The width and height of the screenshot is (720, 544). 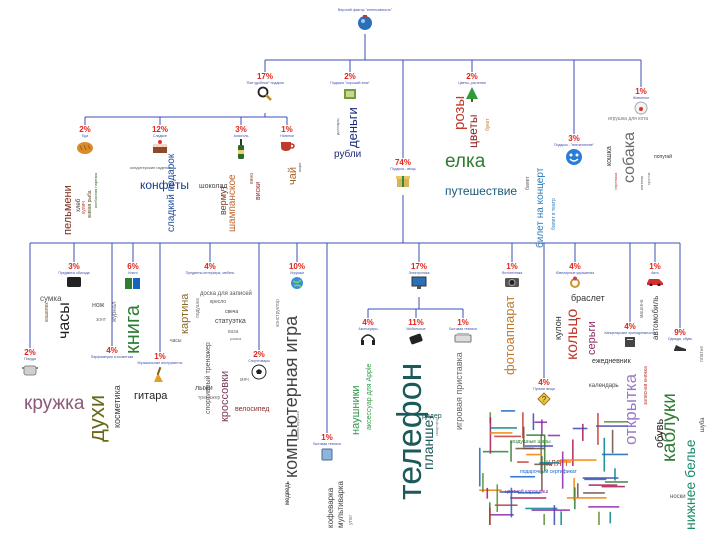 What do you see at coordinates (368, 322) in the screenshot?
I see `pct-headphones: 4%` at bounding box center [368, 322].